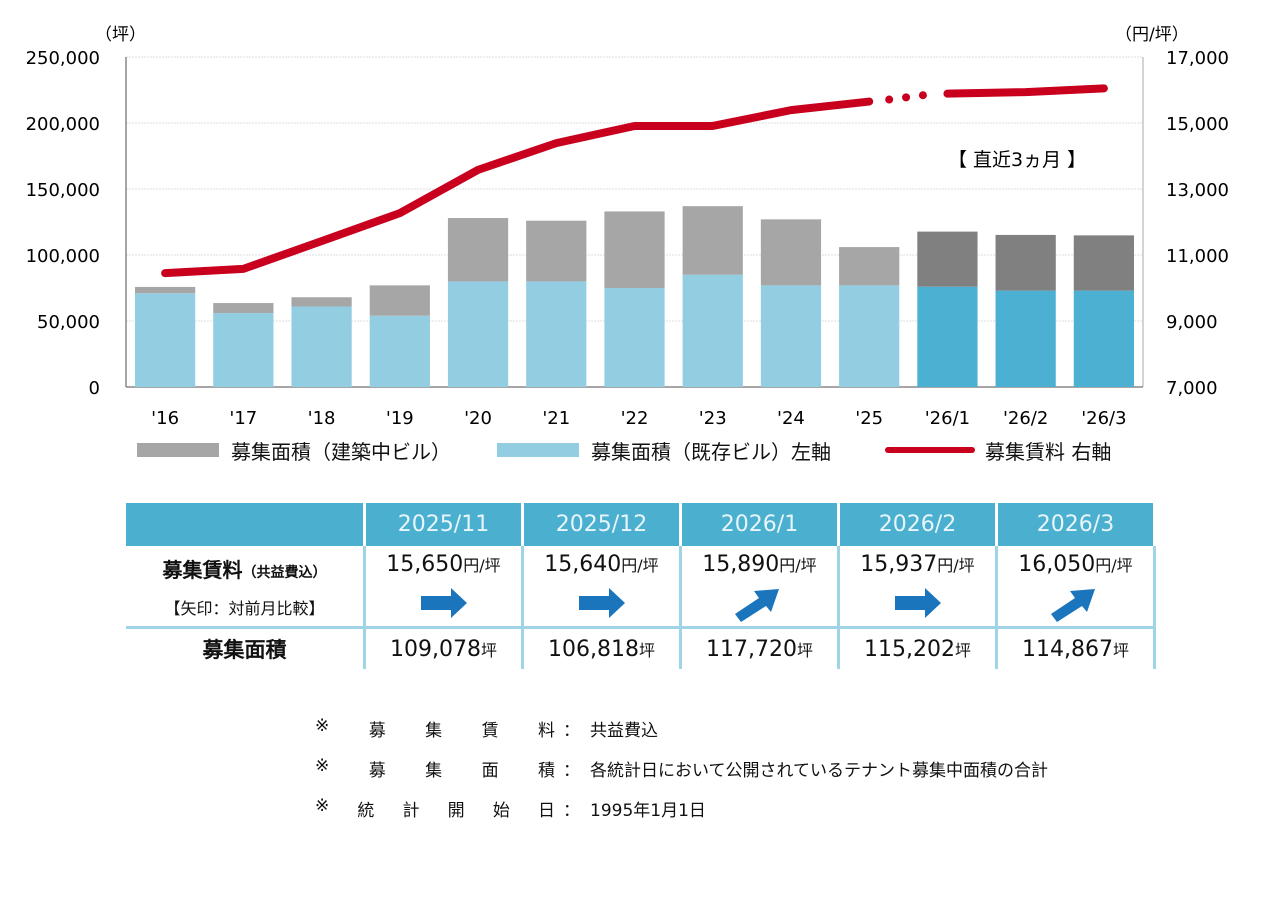 The height and width of the screenshot is (907, 1280). What do you see at coordinates (63, 124) in the screenshot?
I see `left-tick-label: 200,000` at bounding box center [63, 124].